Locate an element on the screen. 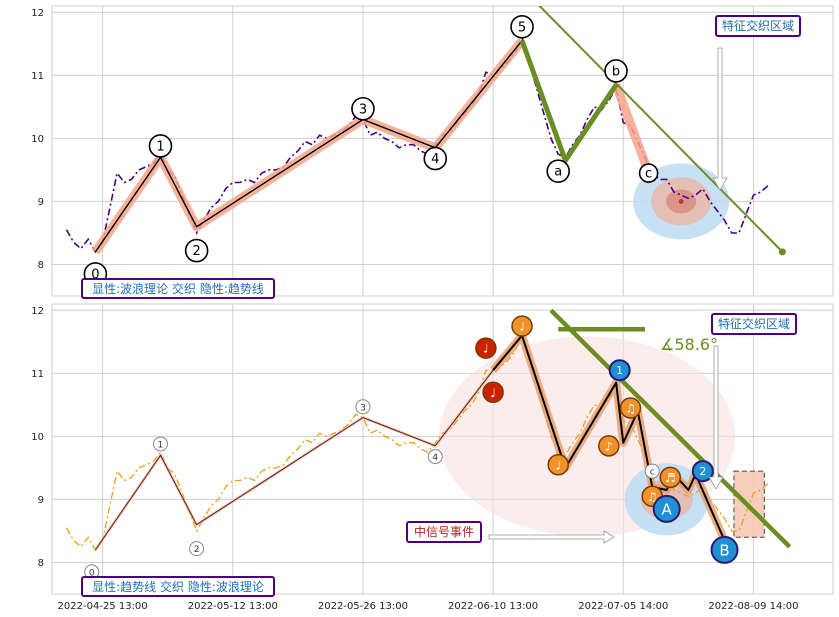 The image size is (839, 617). x-tick-label: 2022-05-12 13:00 is located at coordinates (233, 606).